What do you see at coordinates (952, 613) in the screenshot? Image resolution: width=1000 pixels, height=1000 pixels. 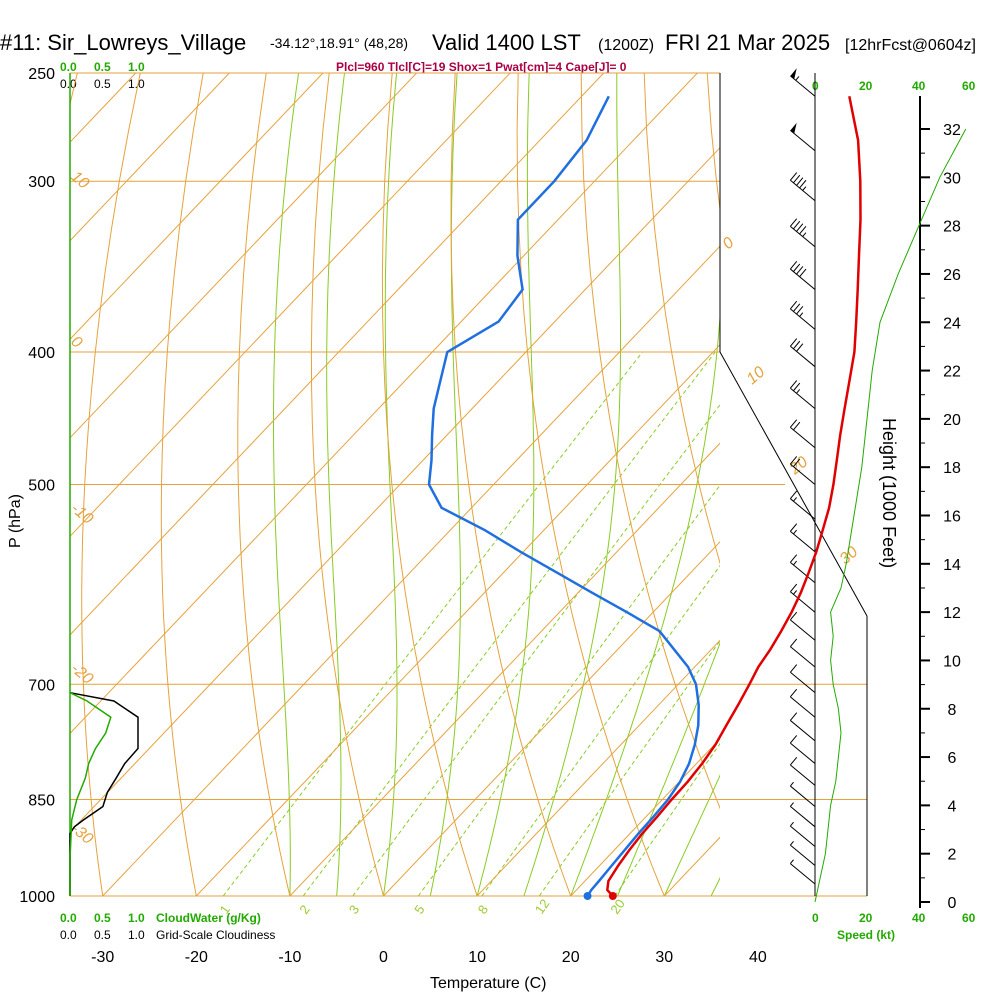 I see `height-tick-label: 12` at bounding box center [952, 613].